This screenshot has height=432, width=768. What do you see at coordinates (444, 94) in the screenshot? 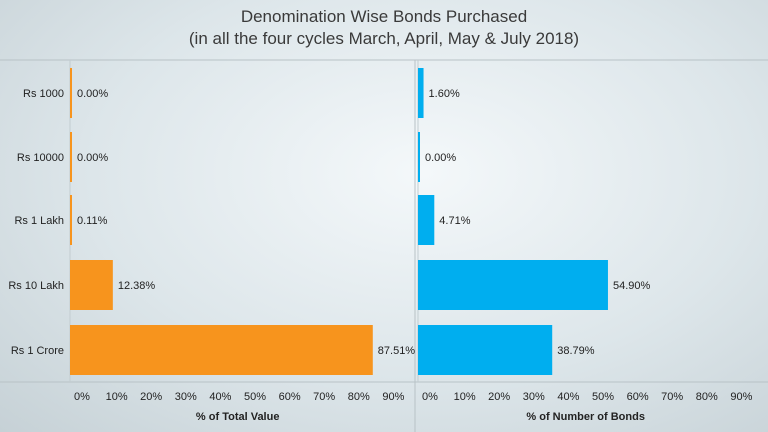
I see `right-data-label-1: 1.60%` at bounding box center [444, 94].